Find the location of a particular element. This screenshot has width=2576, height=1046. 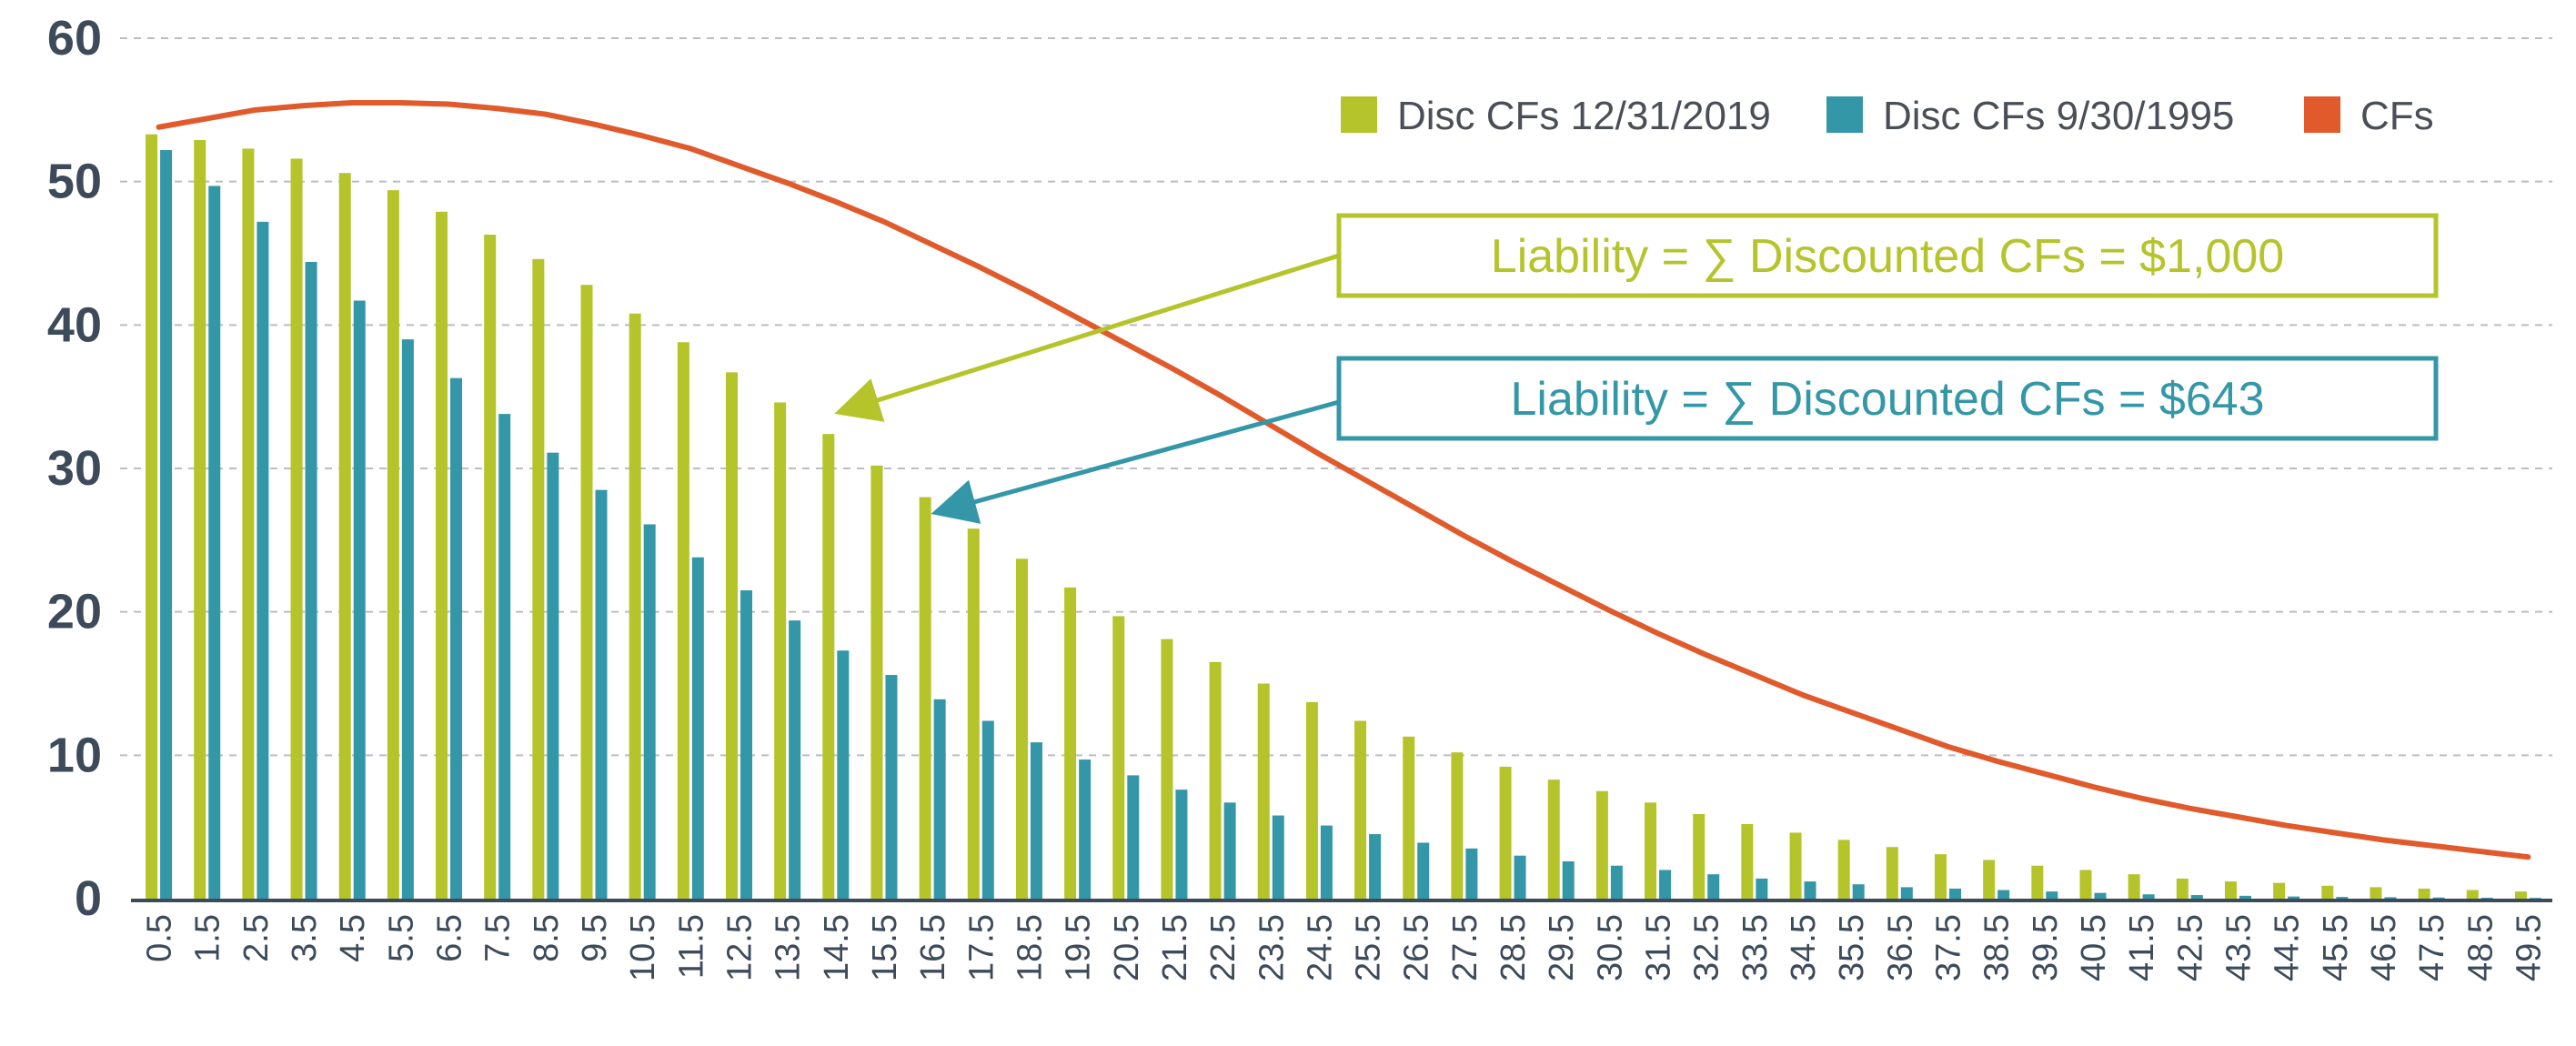

x-tick-label: 32.5 is located at coordinates (1707, 947).